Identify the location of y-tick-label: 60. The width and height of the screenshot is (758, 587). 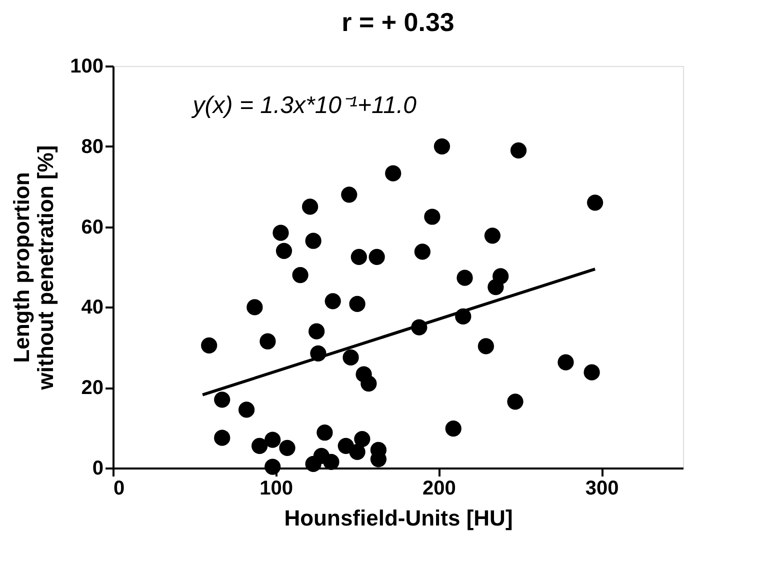
(92, 227).